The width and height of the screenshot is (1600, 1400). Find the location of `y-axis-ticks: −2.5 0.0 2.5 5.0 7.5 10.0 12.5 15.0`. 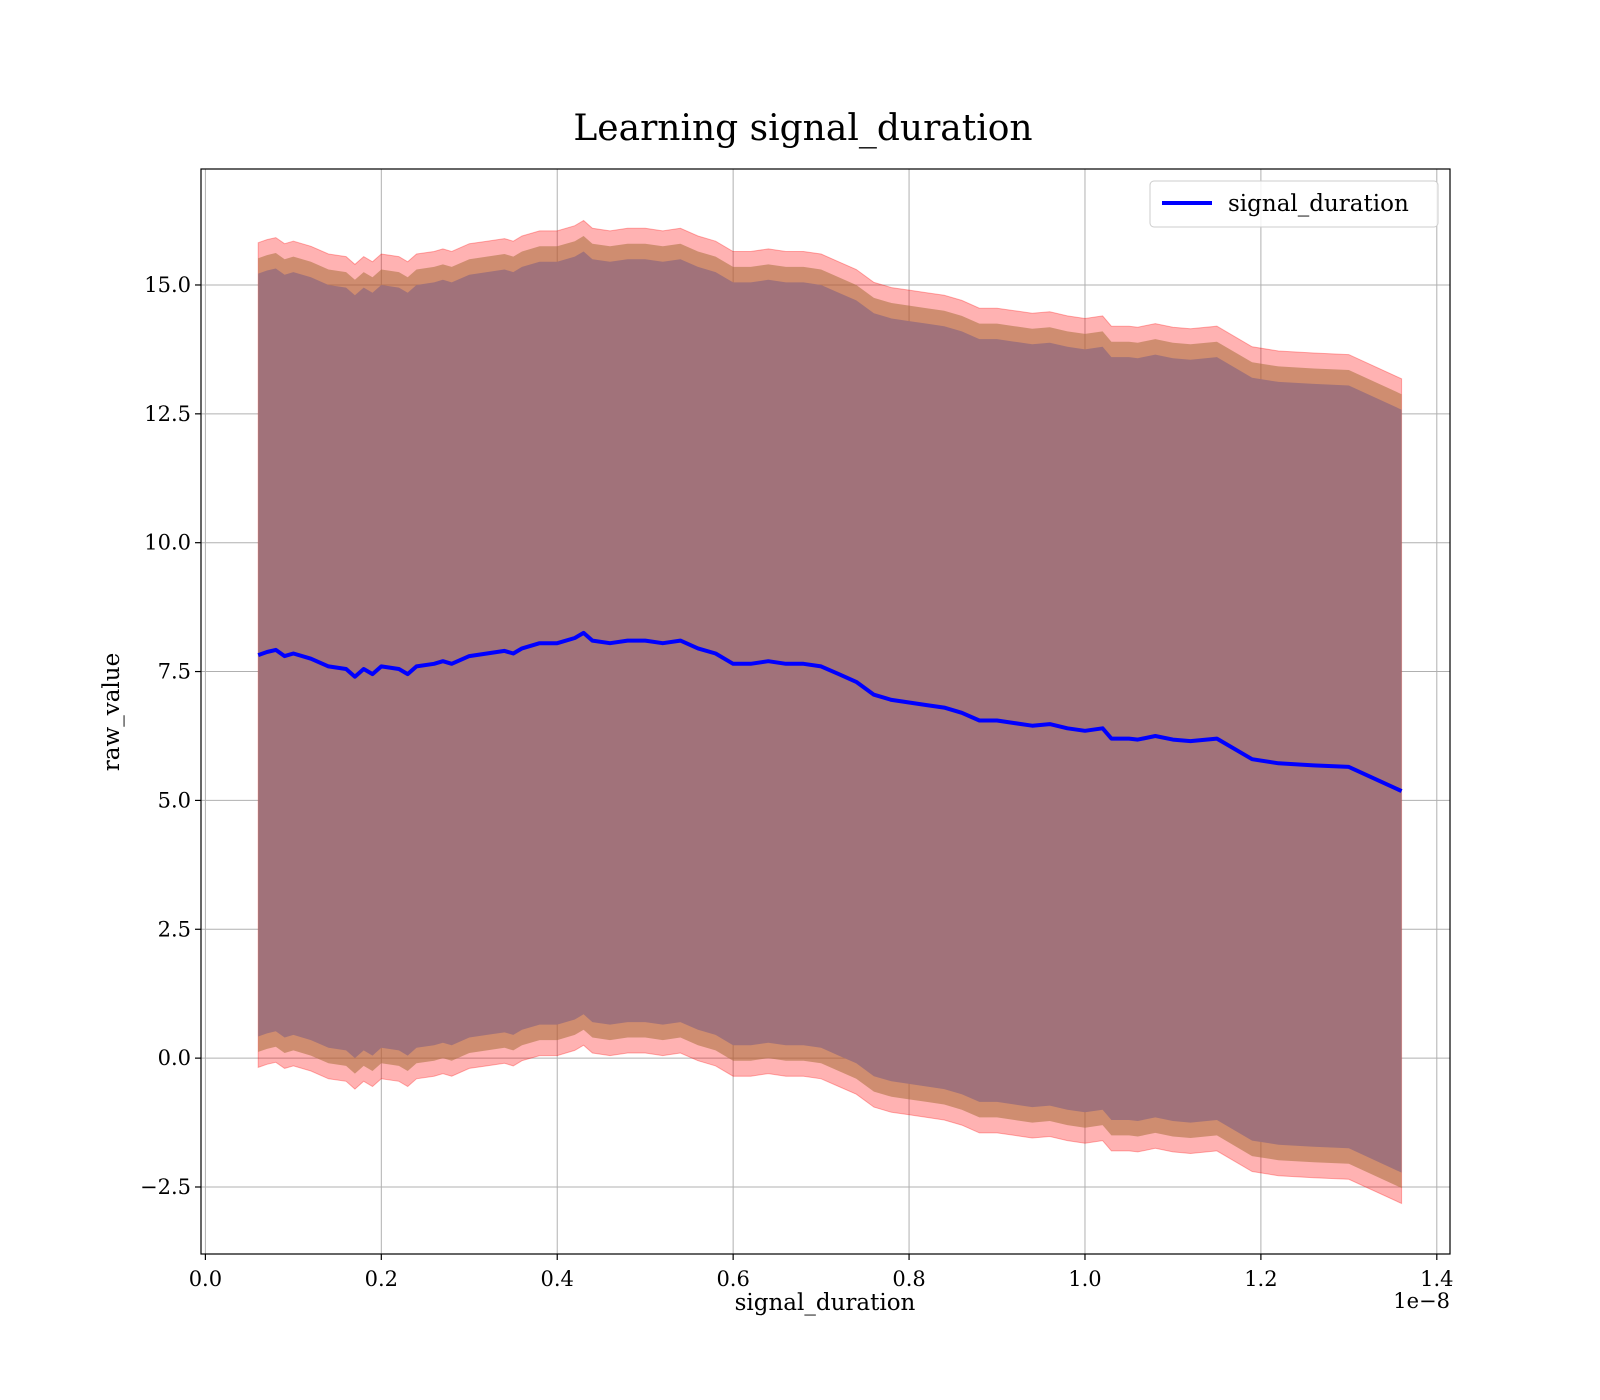

y-axis-ticks: −2.5 0.0 2.5 5.0 7.5 10.0 12.5 15.0 is located at coordinates (170, 736).